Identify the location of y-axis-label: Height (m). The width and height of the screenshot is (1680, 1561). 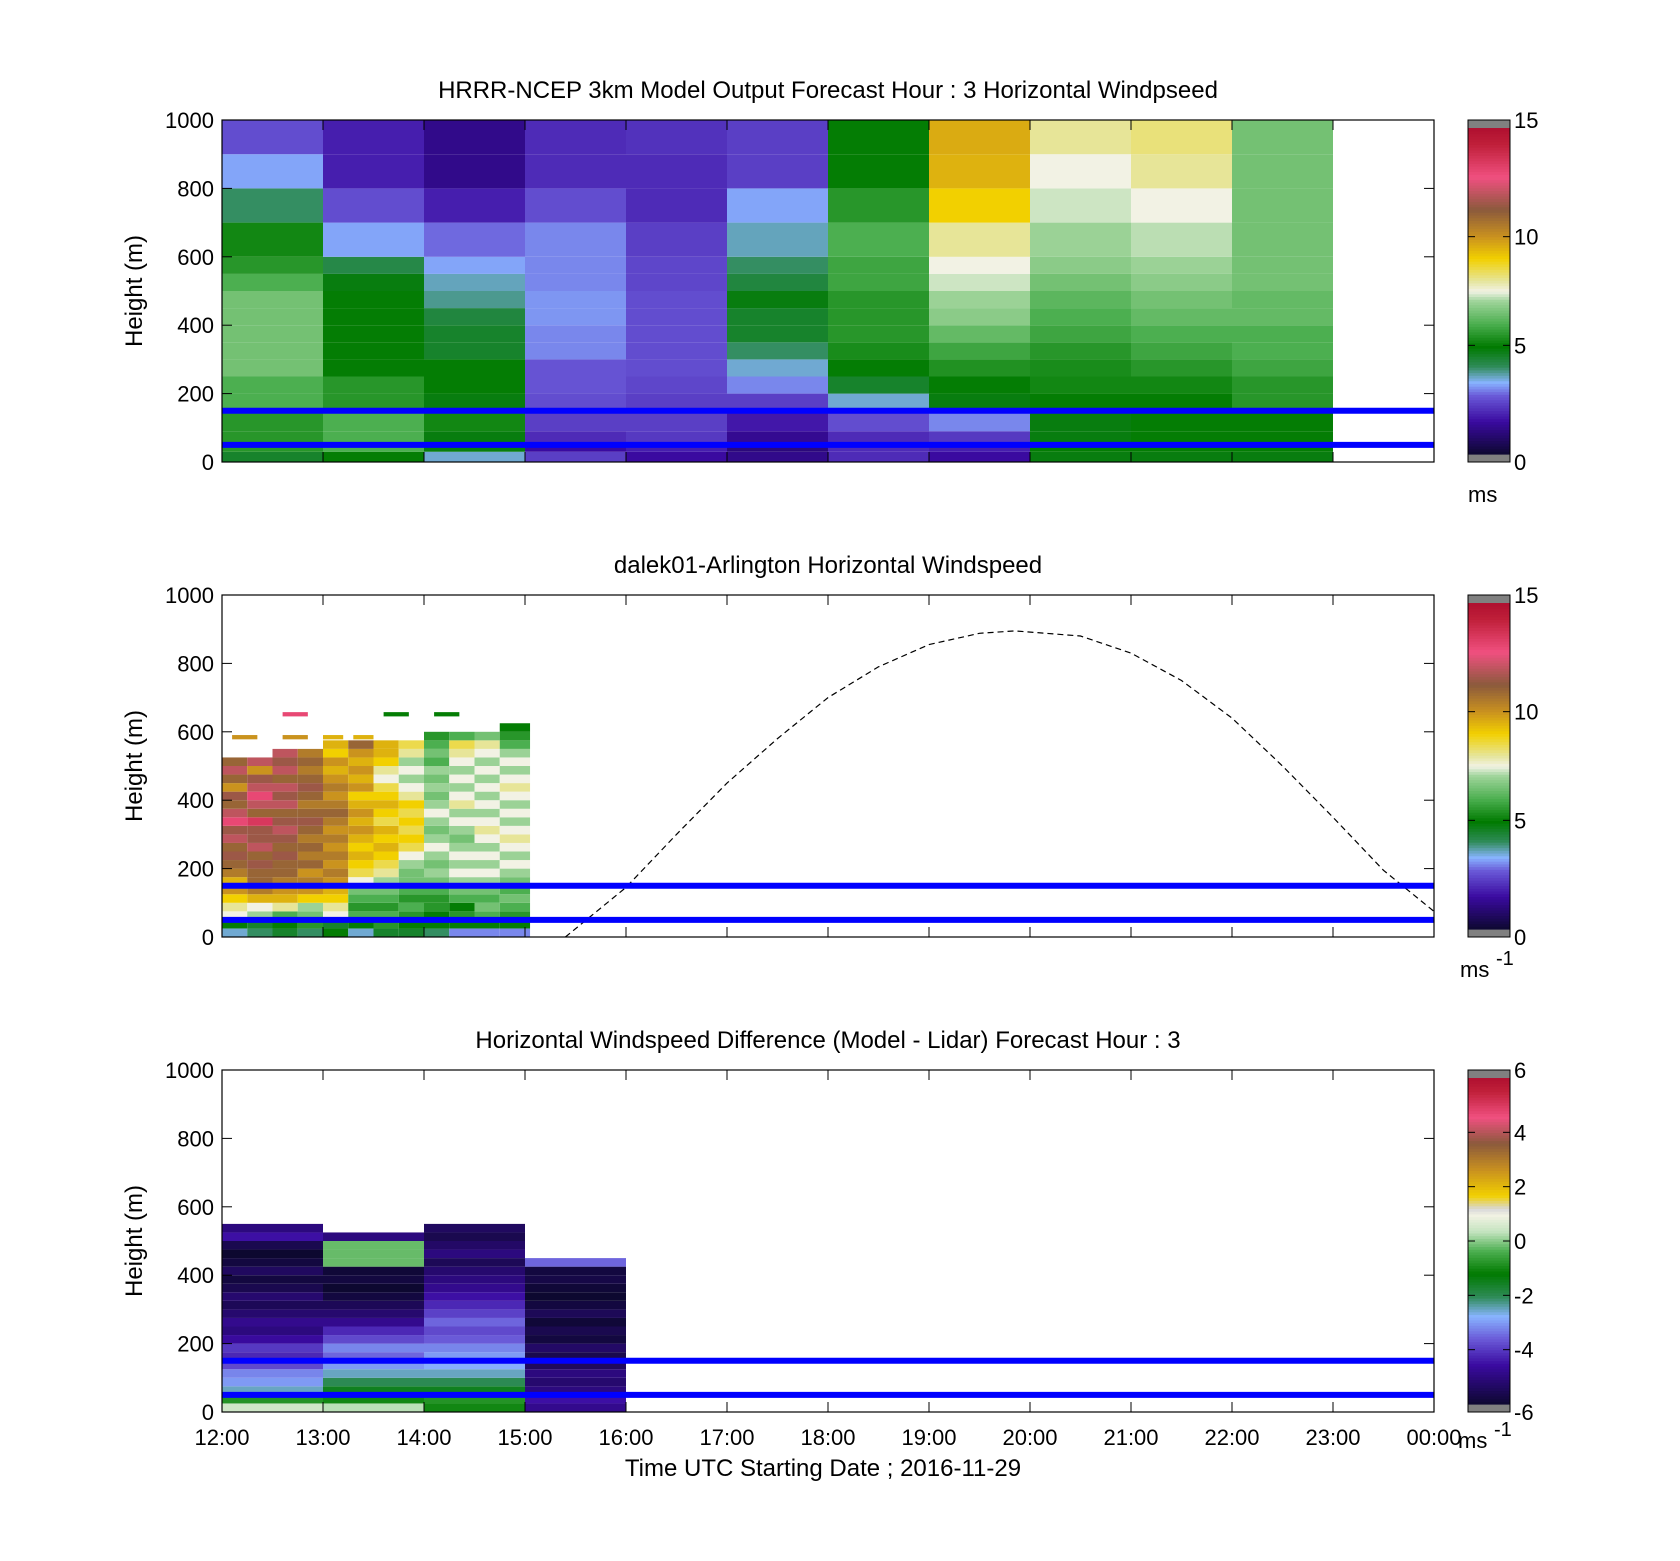
(134, 1241).